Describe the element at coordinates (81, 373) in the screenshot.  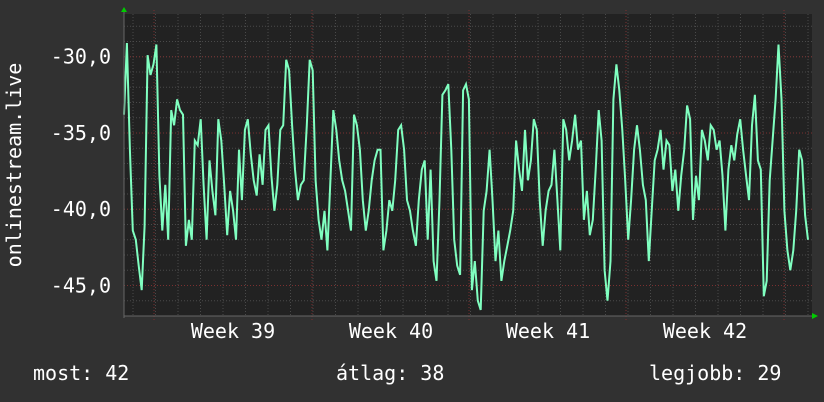
I see `legend-current: most: 42` at that location.